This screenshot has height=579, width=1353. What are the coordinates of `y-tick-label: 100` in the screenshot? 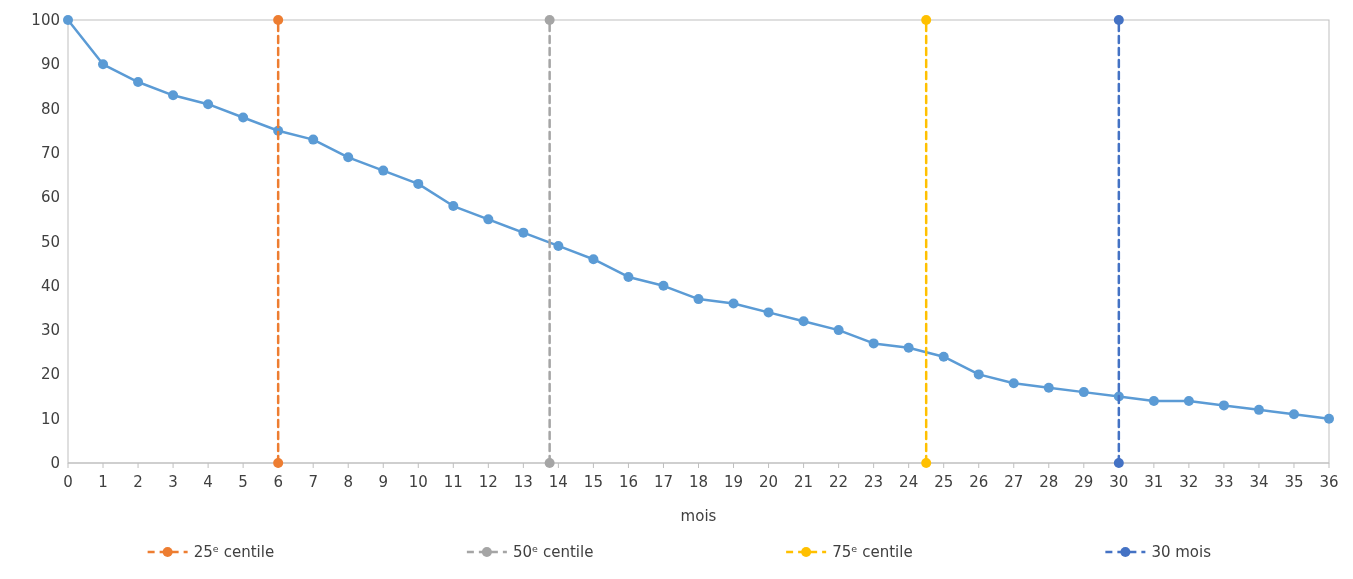 It's located at (45, 20).